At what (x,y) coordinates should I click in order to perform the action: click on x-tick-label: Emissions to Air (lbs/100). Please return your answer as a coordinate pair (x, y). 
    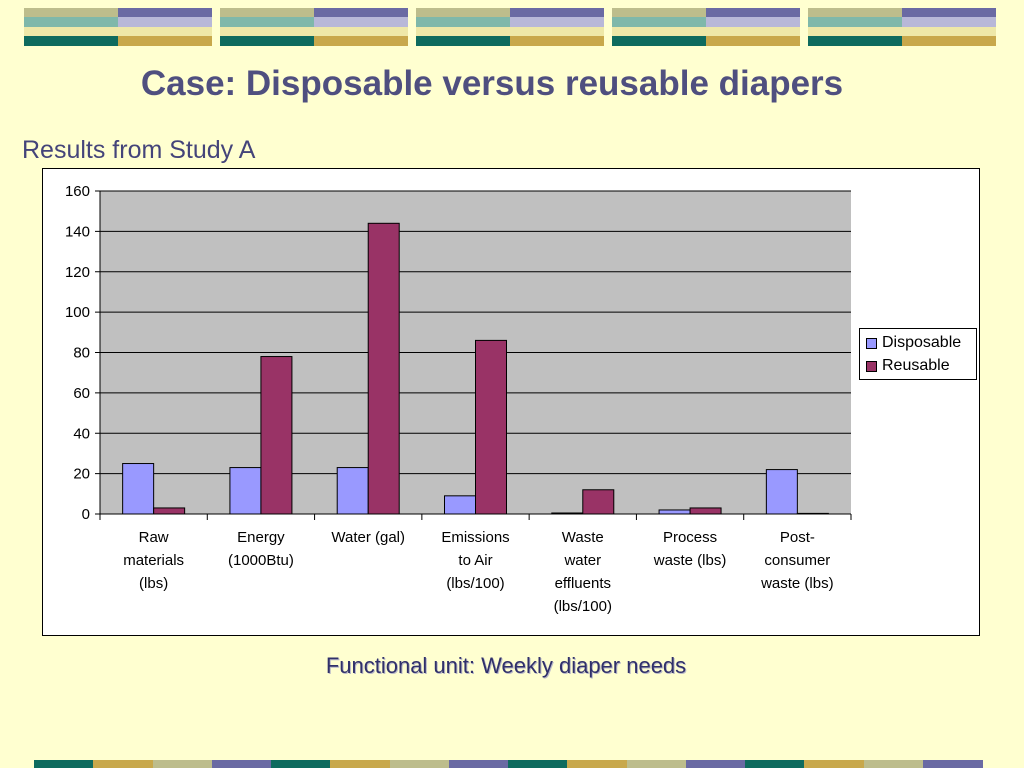
    Looking at the image, I should click on (475, 560).